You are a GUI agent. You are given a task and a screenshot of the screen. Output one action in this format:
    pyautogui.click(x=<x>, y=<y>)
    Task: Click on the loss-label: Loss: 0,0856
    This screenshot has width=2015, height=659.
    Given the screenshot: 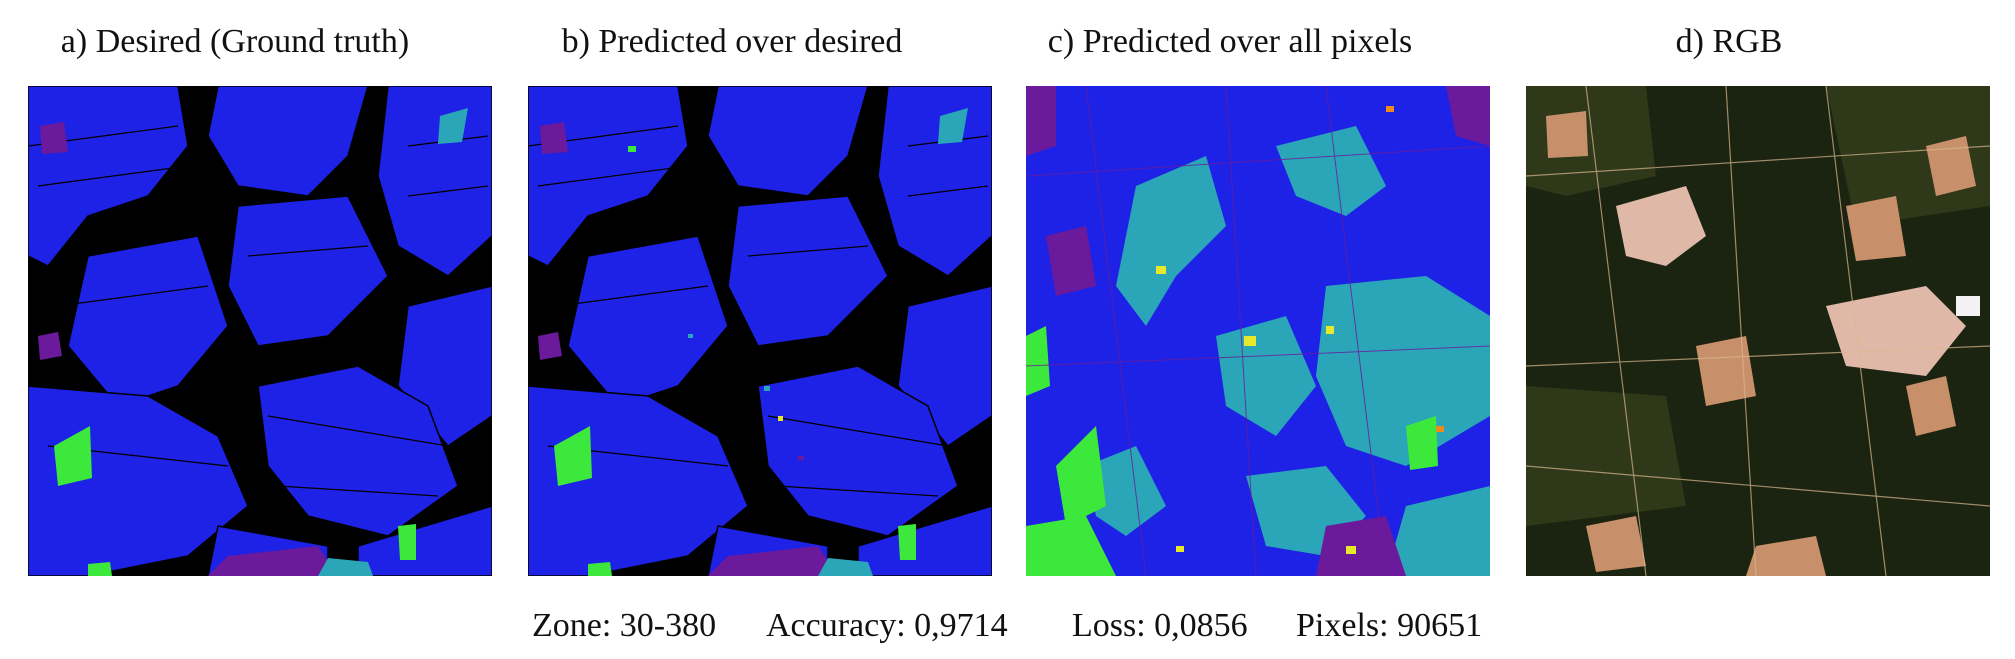 What is the action you would take?
    pyautogui.click(x=1160, y=625)
    